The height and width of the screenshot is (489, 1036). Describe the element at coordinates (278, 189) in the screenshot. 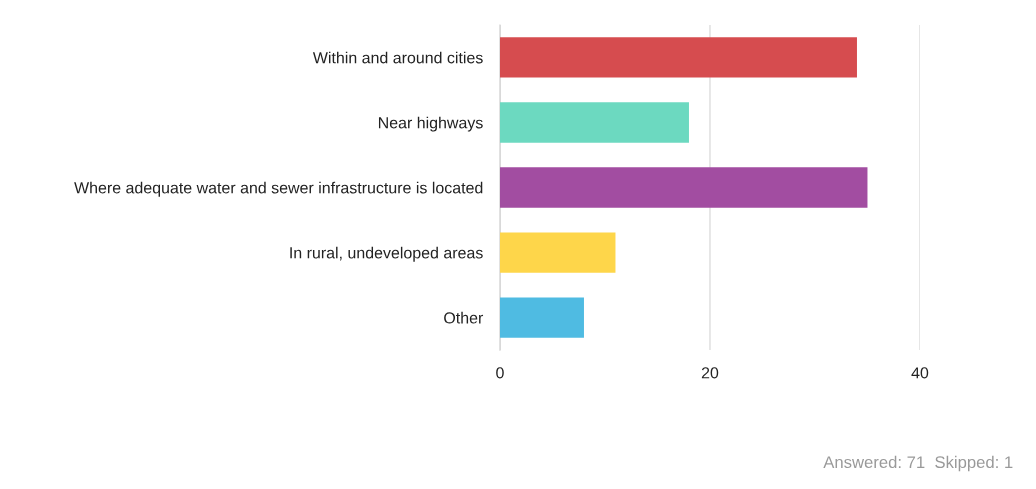

I see `y-tick-label: Where adequate water and sewer infrastructure is located` at that location.